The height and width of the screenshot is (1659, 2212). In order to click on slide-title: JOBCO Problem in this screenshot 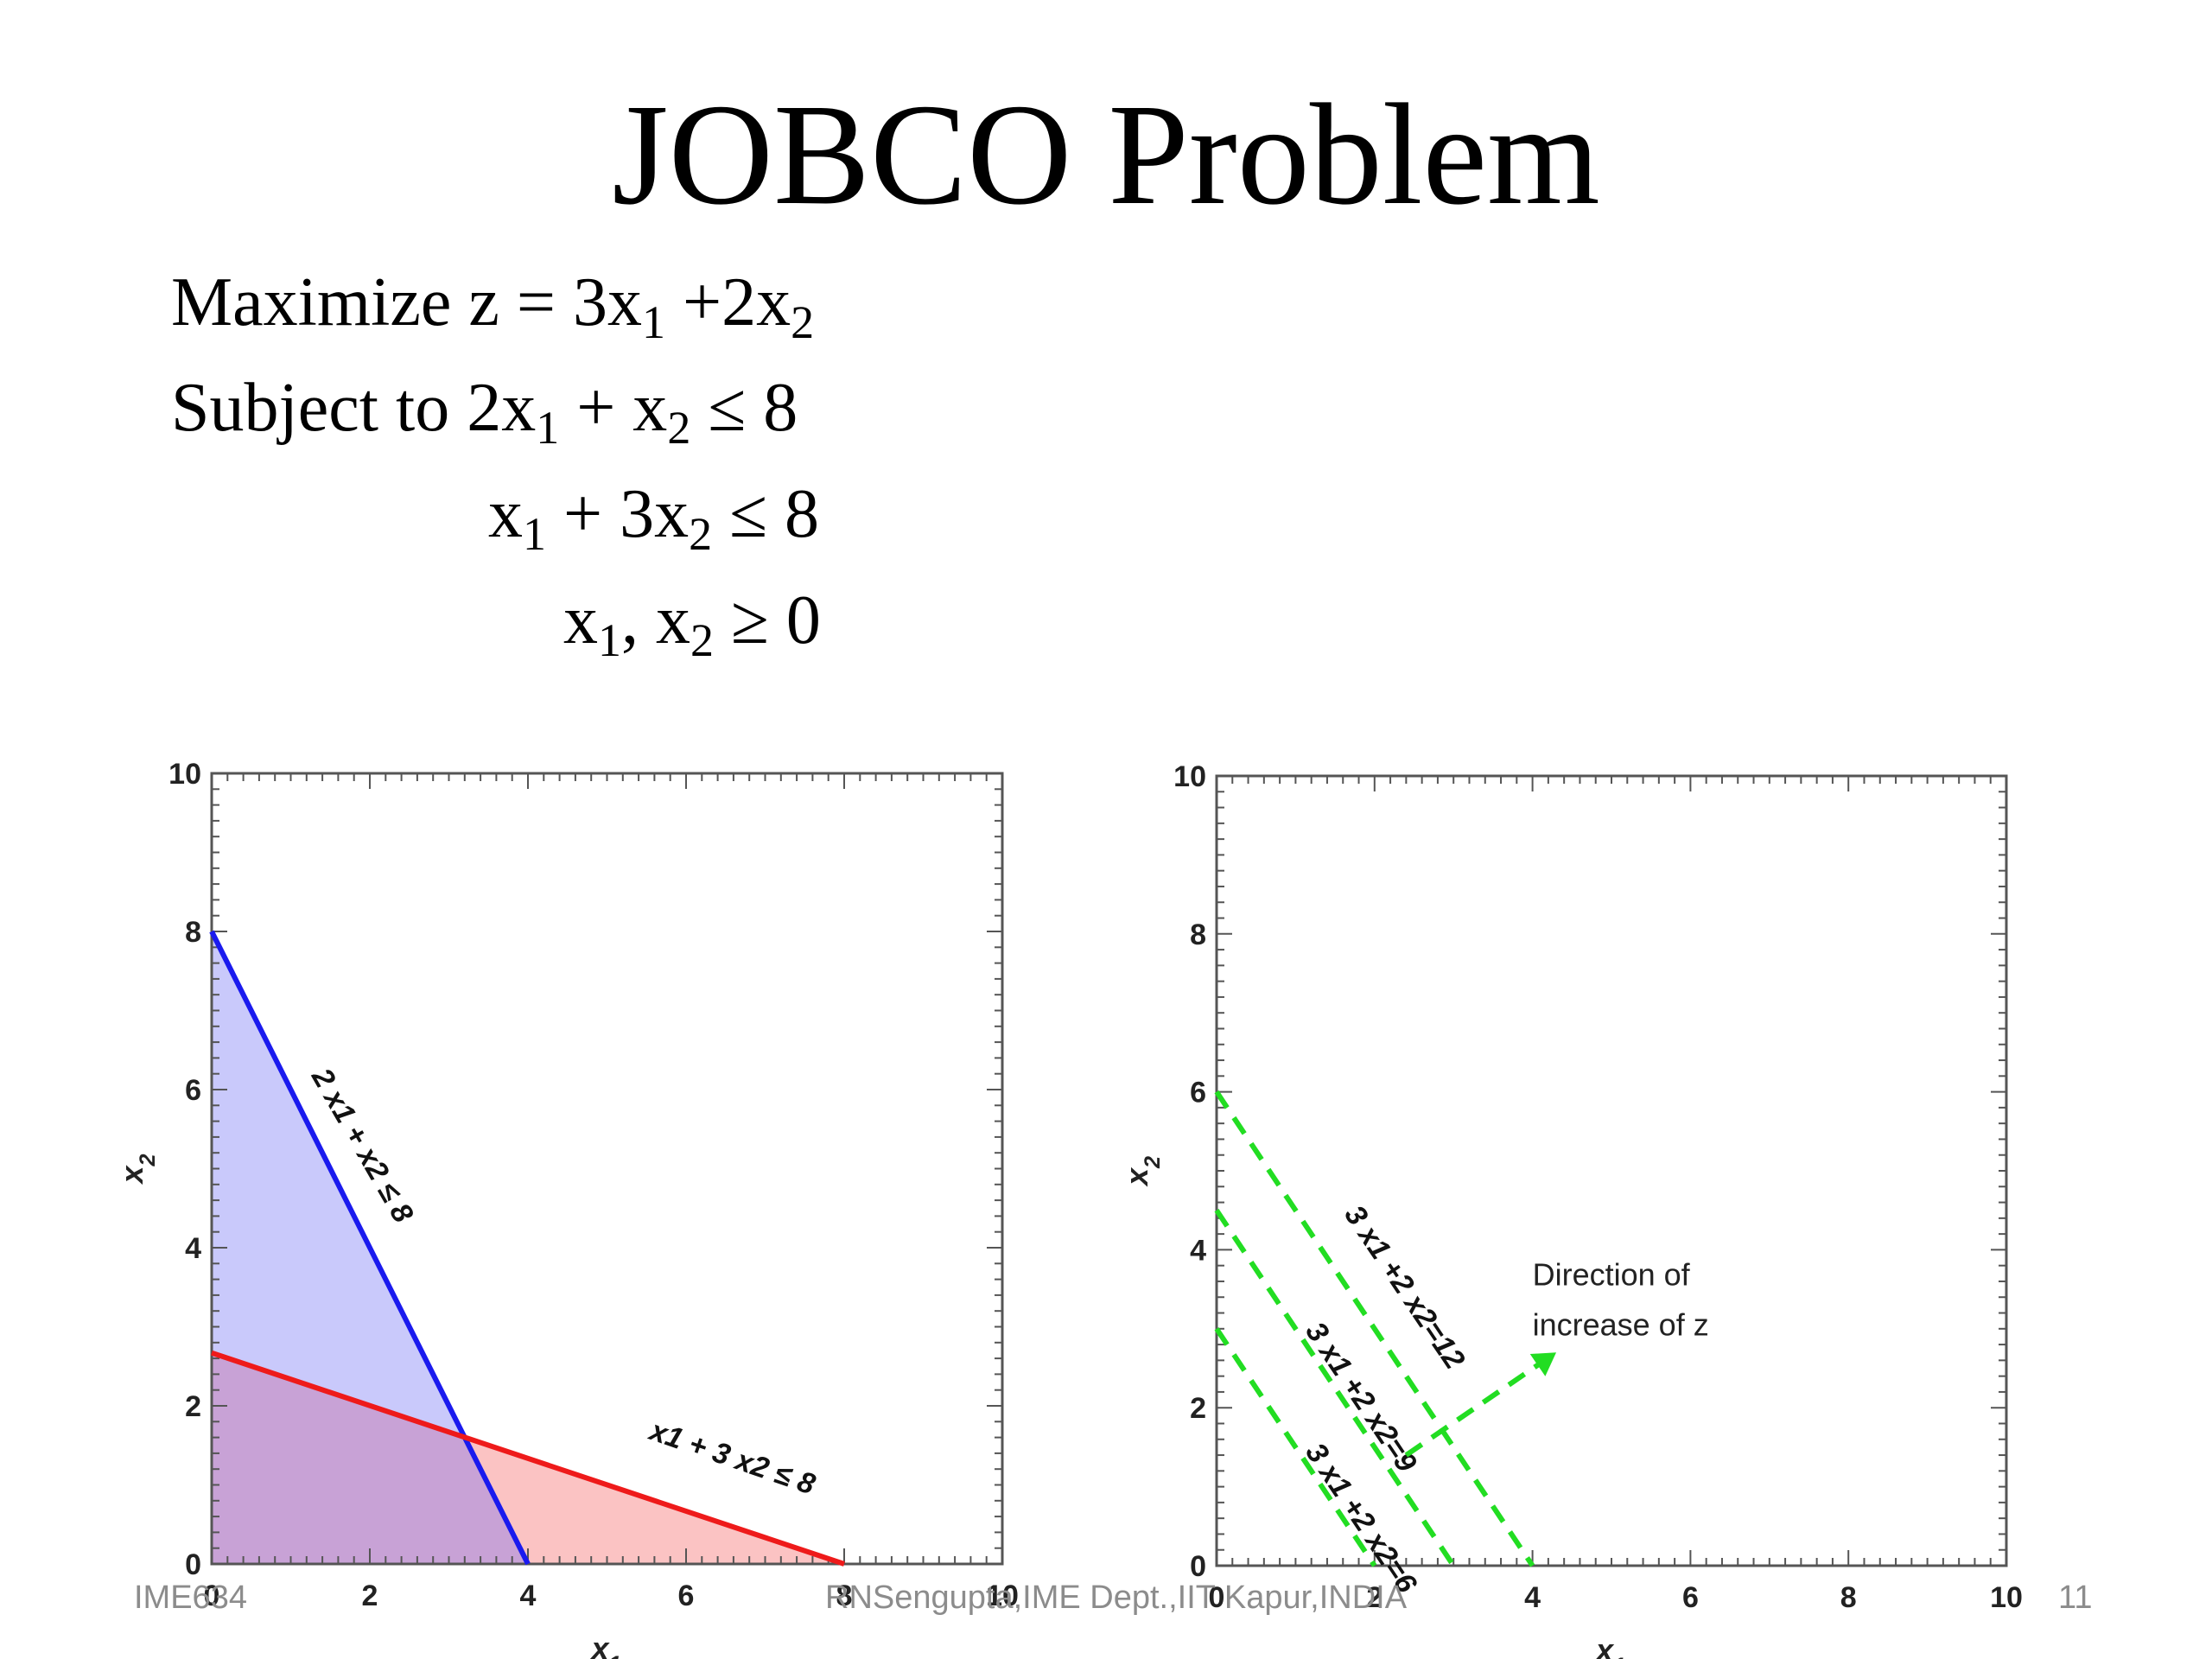, I will do `click(1106, 154)`.